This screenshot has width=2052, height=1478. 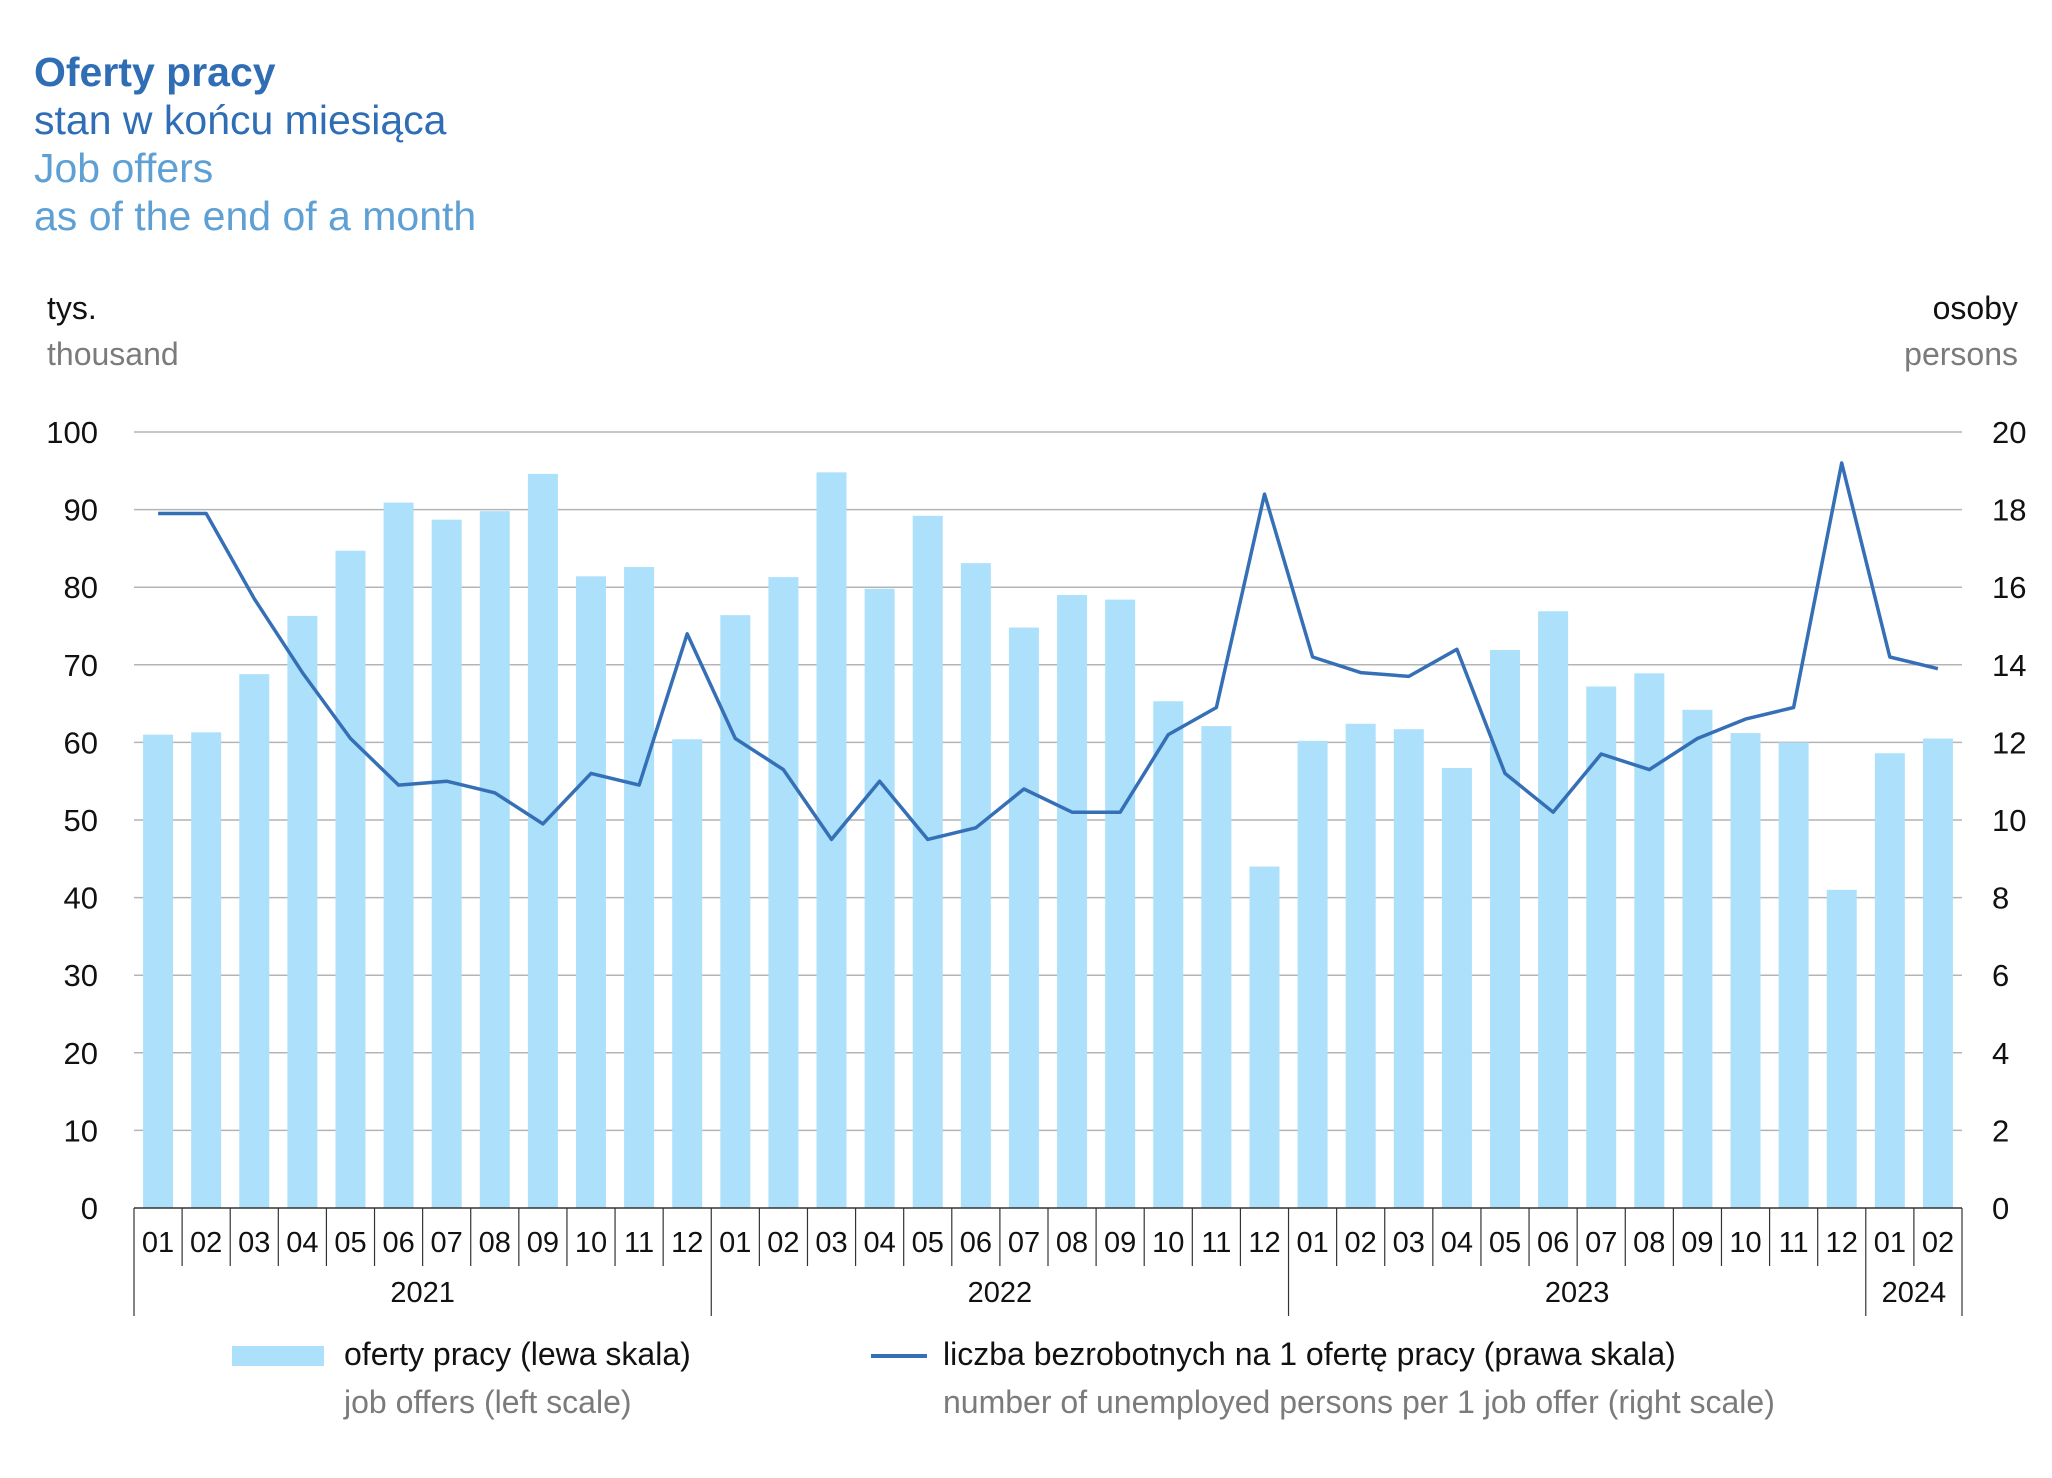 I want to click on left-tick-label: 50, so click(x=81, y=820).